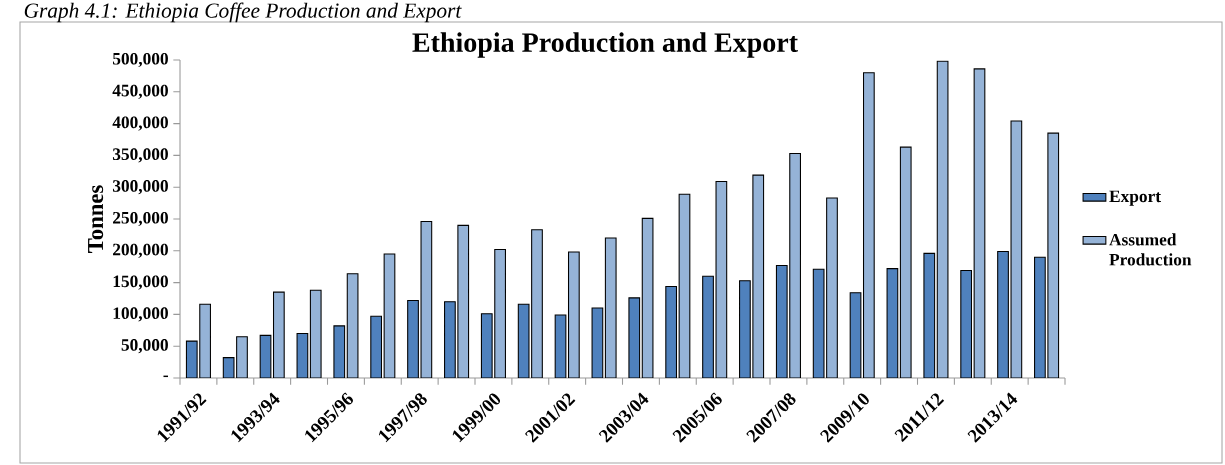 This screenshot has height=465, width=1225. I want to click on y-tick-label: 500,000, so click(140, 60).